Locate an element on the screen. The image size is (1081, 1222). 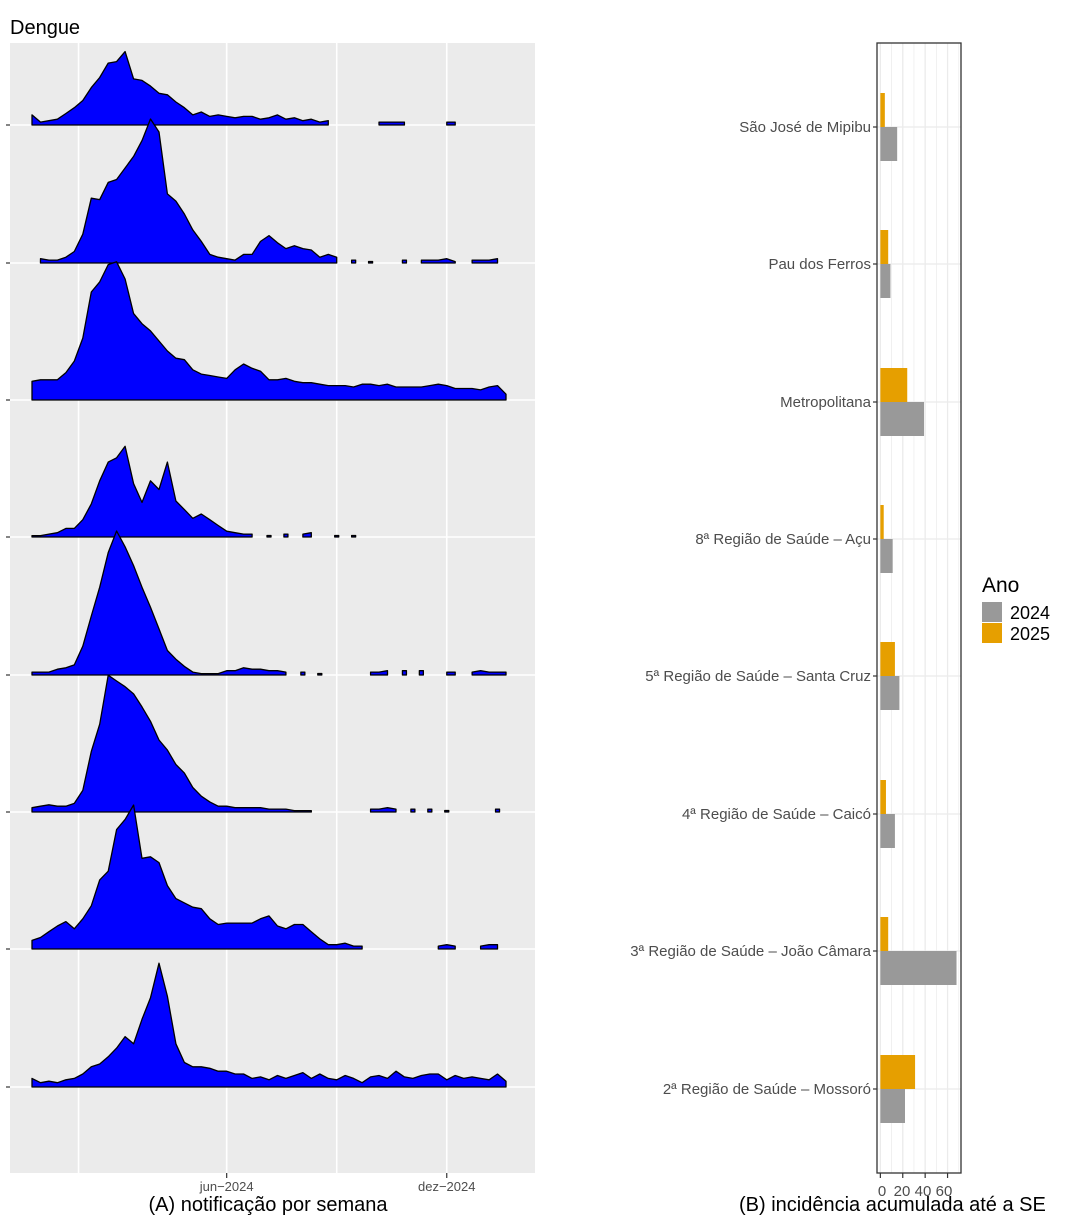
bar-2025-sao-jose-de-mipibu is located at coordinates (882, 110).